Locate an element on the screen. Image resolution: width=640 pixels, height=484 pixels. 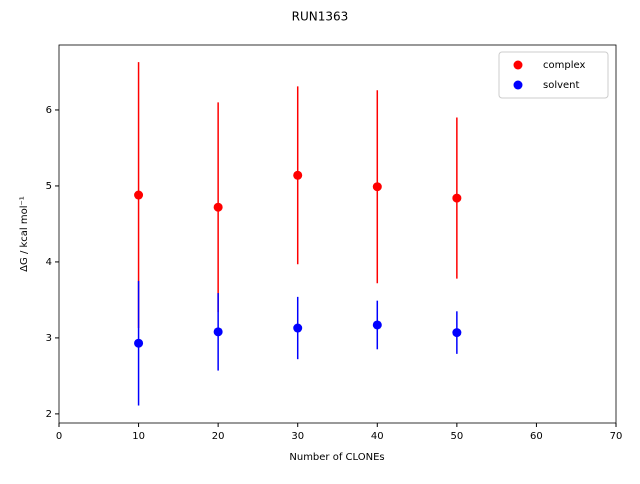
x-tick-label: 70 is located at coordinates (616, 436).